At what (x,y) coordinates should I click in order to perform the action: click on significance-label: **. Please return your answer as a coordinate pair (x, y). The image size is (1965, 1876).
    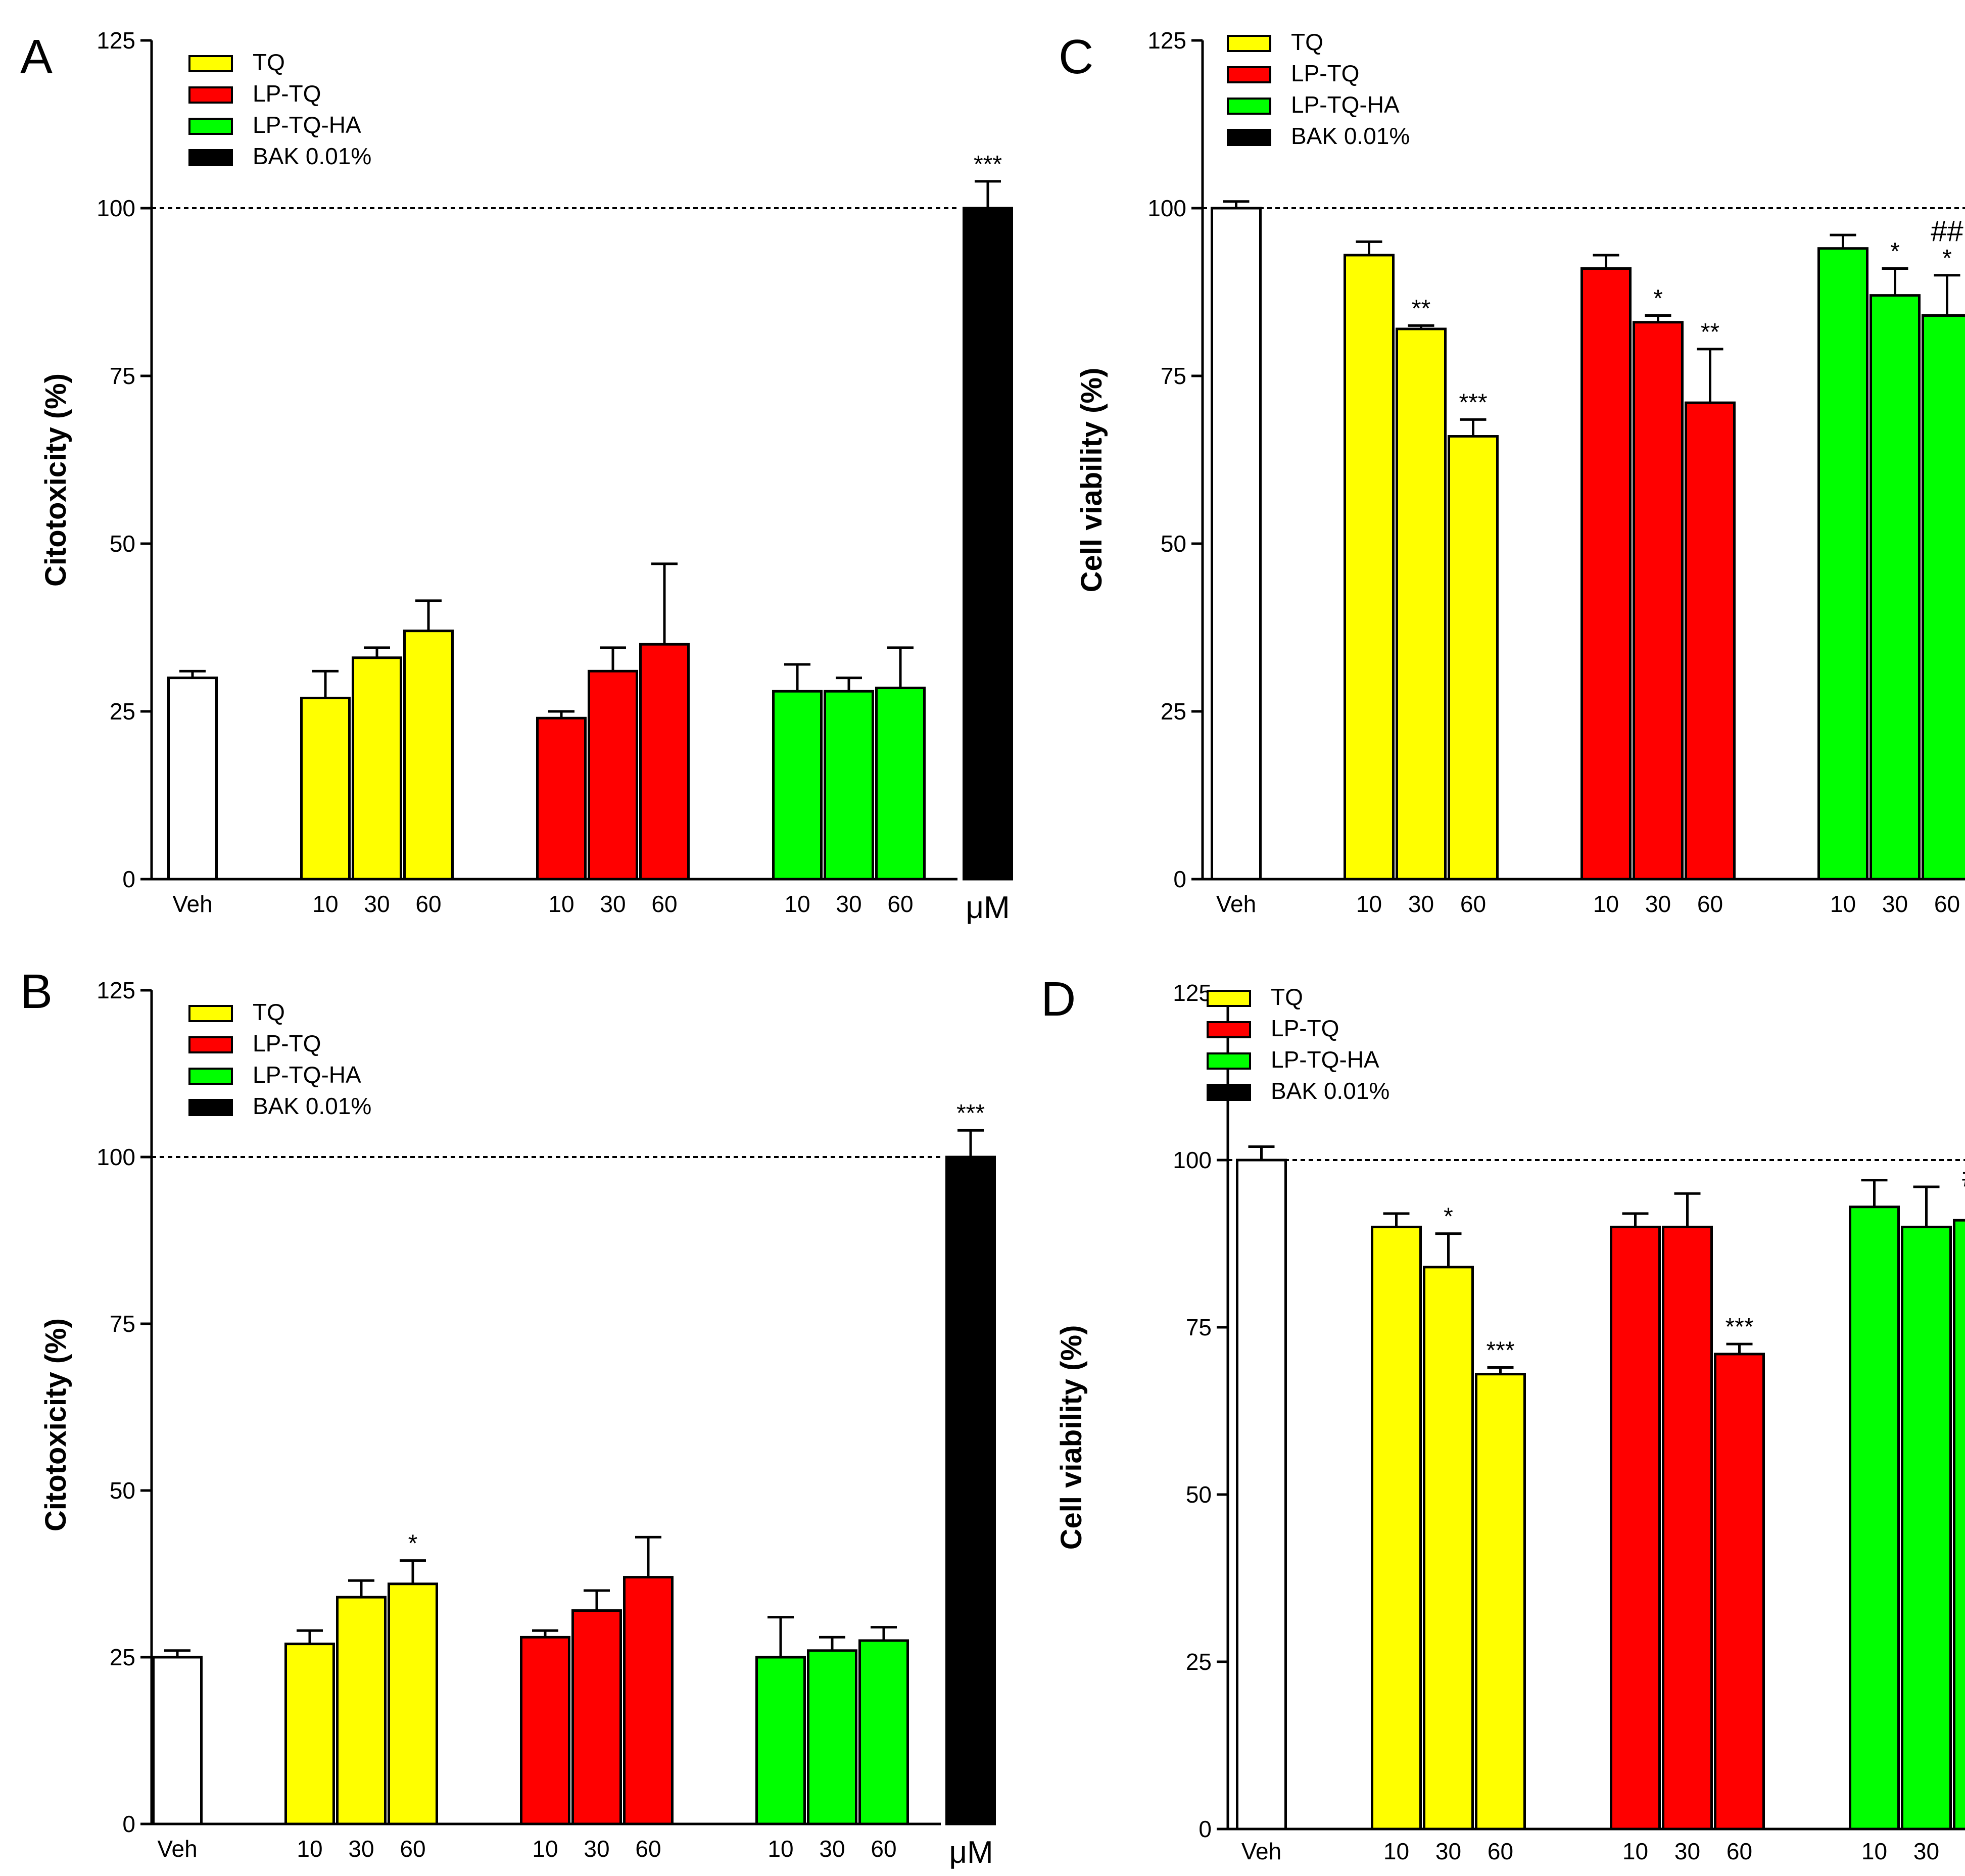
    Looking at the image, I should click on (1421, 308).